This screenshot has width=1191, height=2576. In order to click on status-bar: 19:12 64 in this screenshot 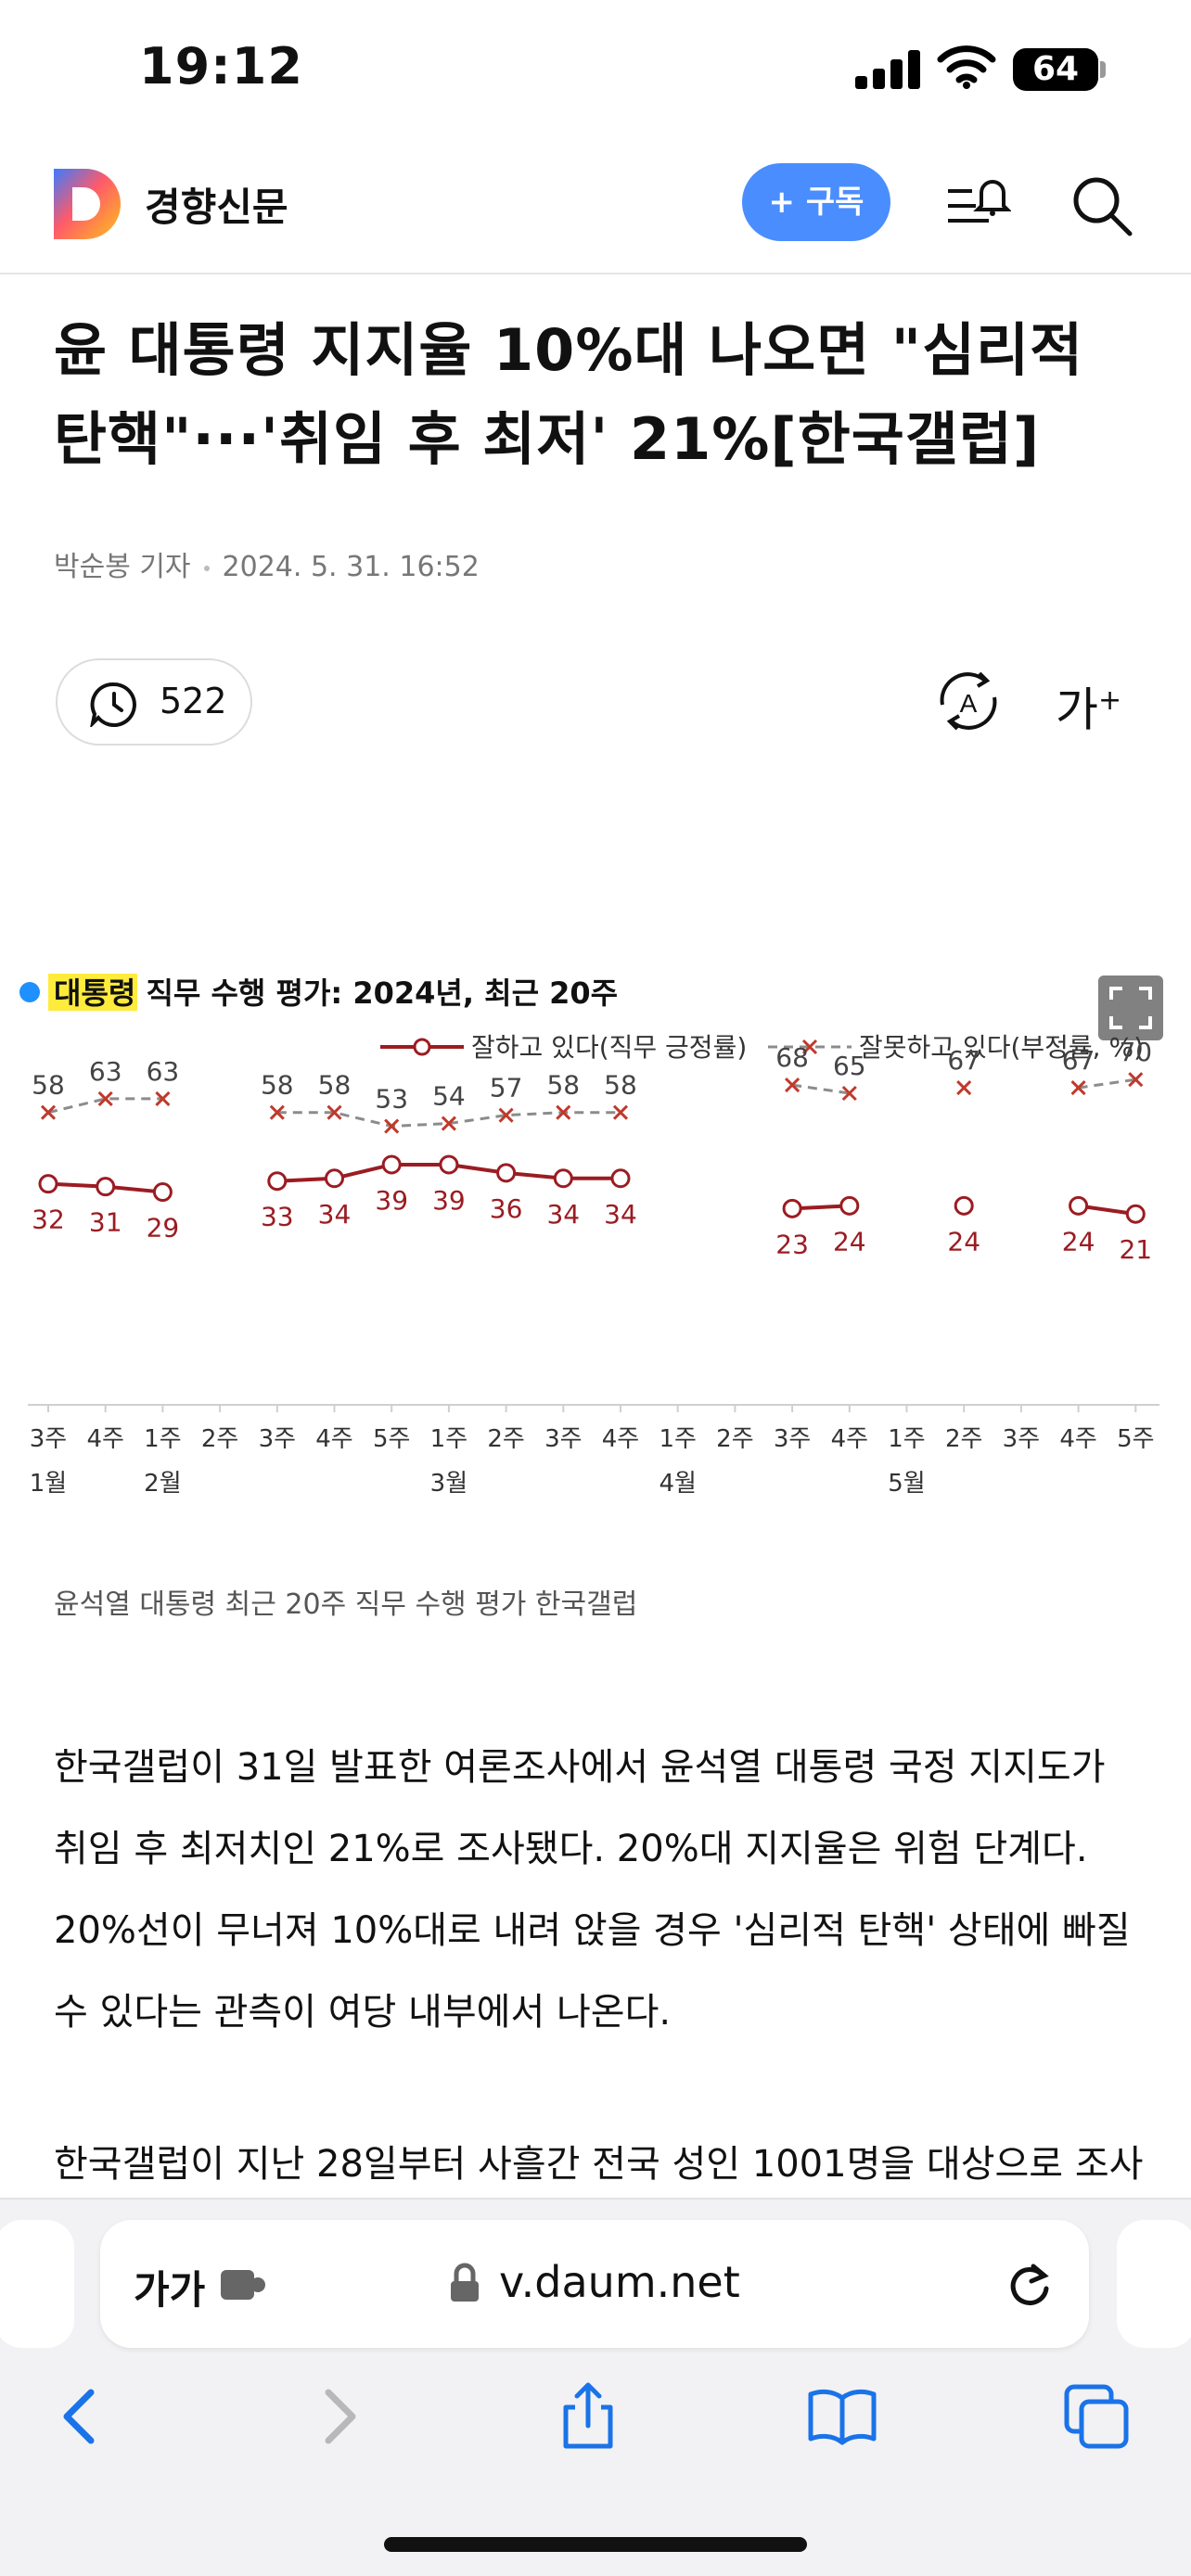, I will do `click(595, 69)`.